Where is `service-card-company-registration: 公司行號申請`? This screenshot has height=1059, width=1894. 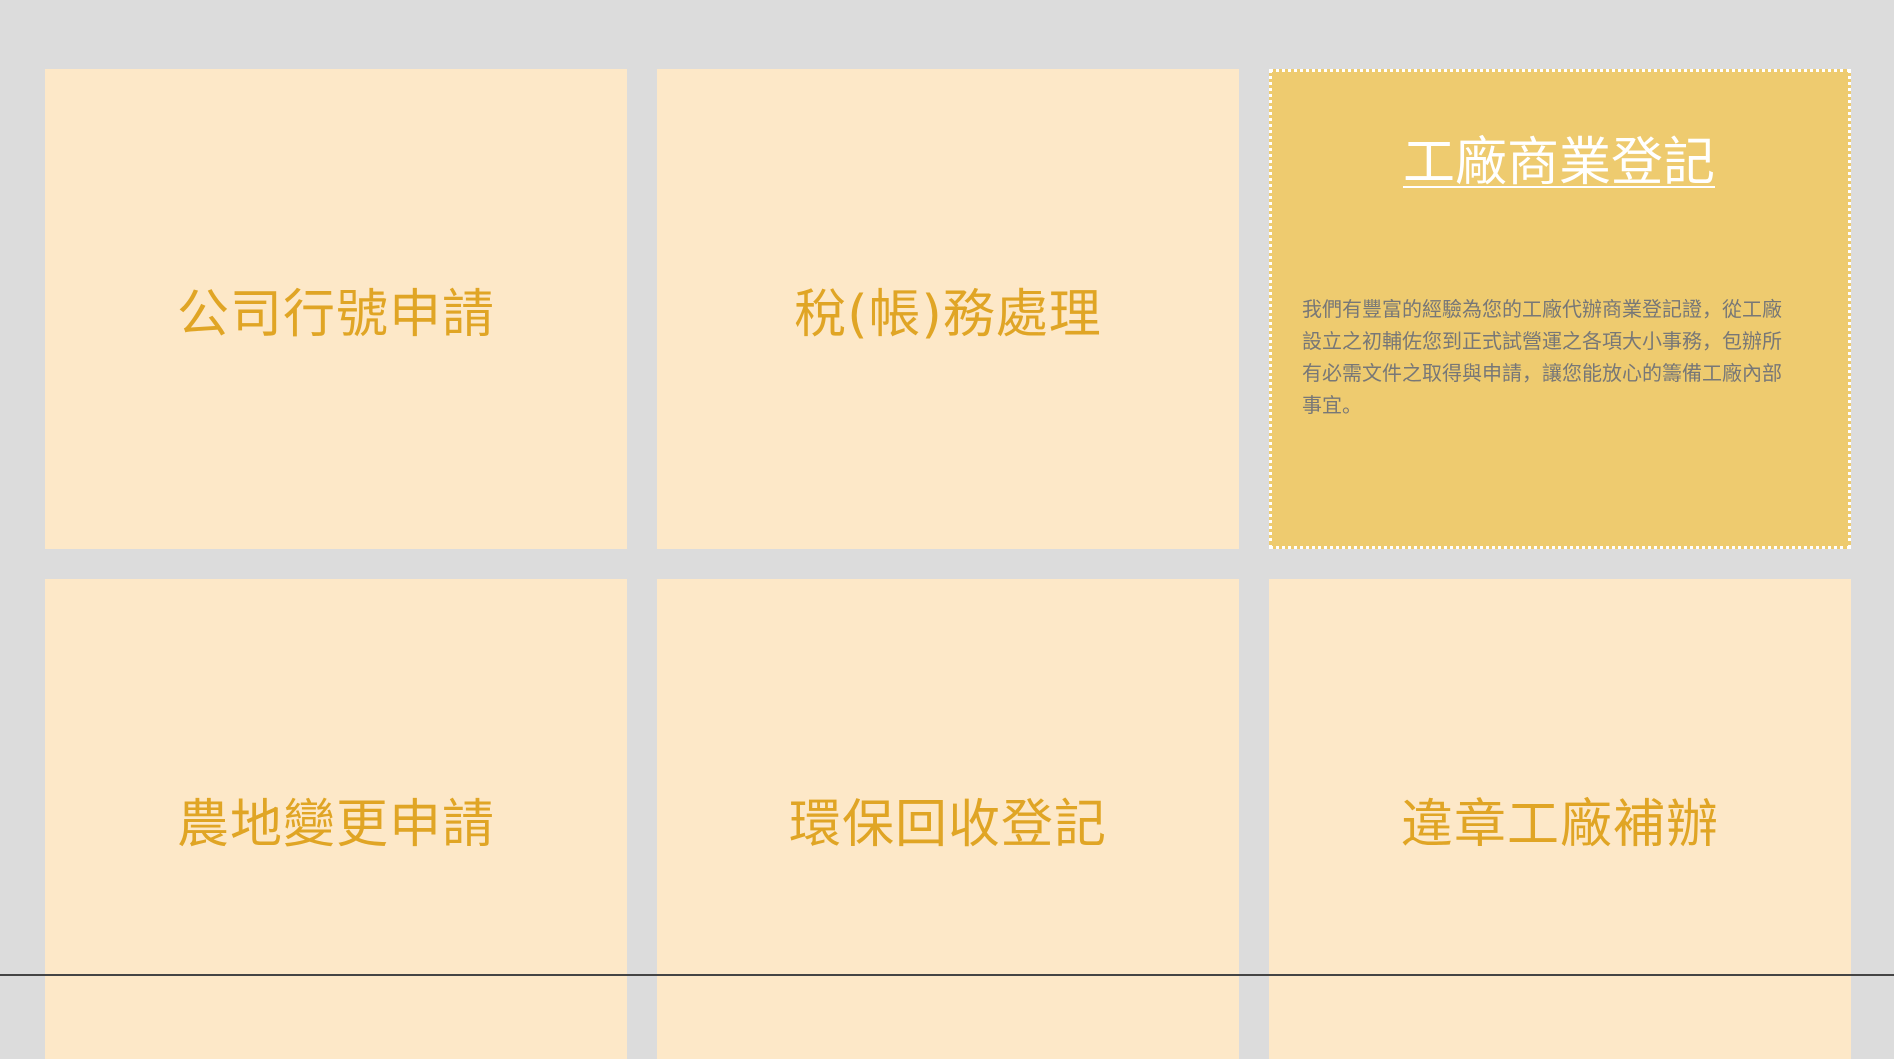
service-card-company-registration: 公司行號申請 is located at coordinates (336, 309).